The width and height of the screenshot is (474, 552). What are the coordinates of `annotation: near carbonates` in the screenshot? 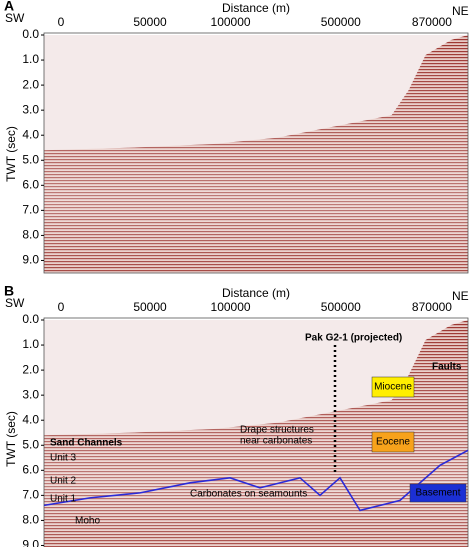 It's located at (276, 441).